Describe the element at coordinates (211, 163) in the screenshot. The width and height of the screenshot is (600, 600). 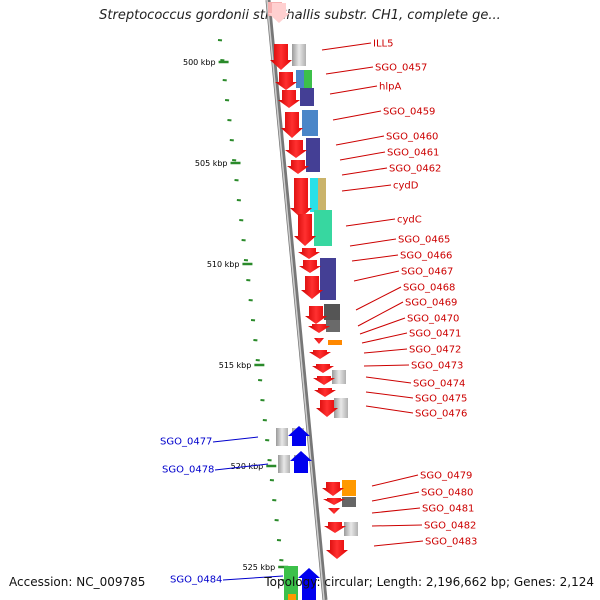
I see `ruler-tick-label: 505 kbp` at that location.